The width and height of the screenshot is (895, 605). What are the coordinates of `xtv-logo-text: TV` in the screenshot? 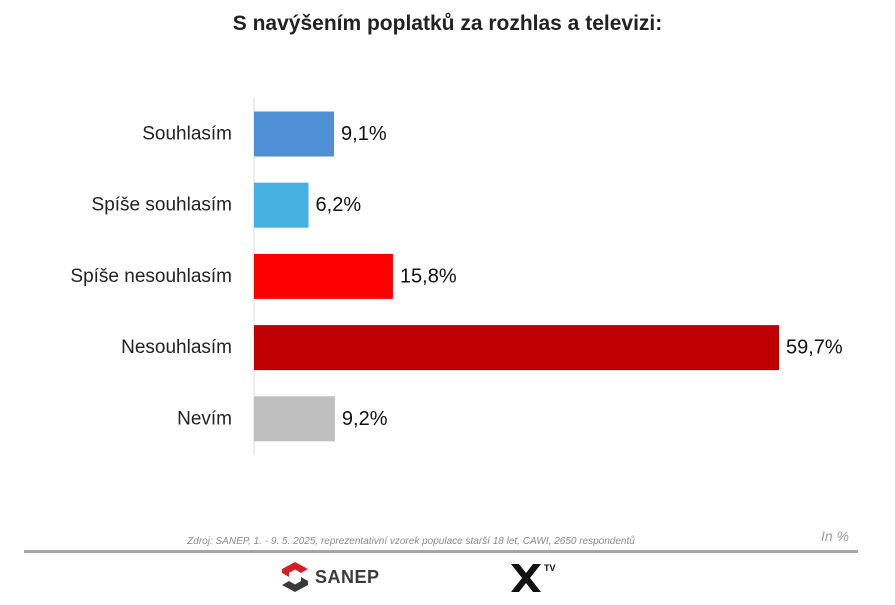 It's located at (550, 568).